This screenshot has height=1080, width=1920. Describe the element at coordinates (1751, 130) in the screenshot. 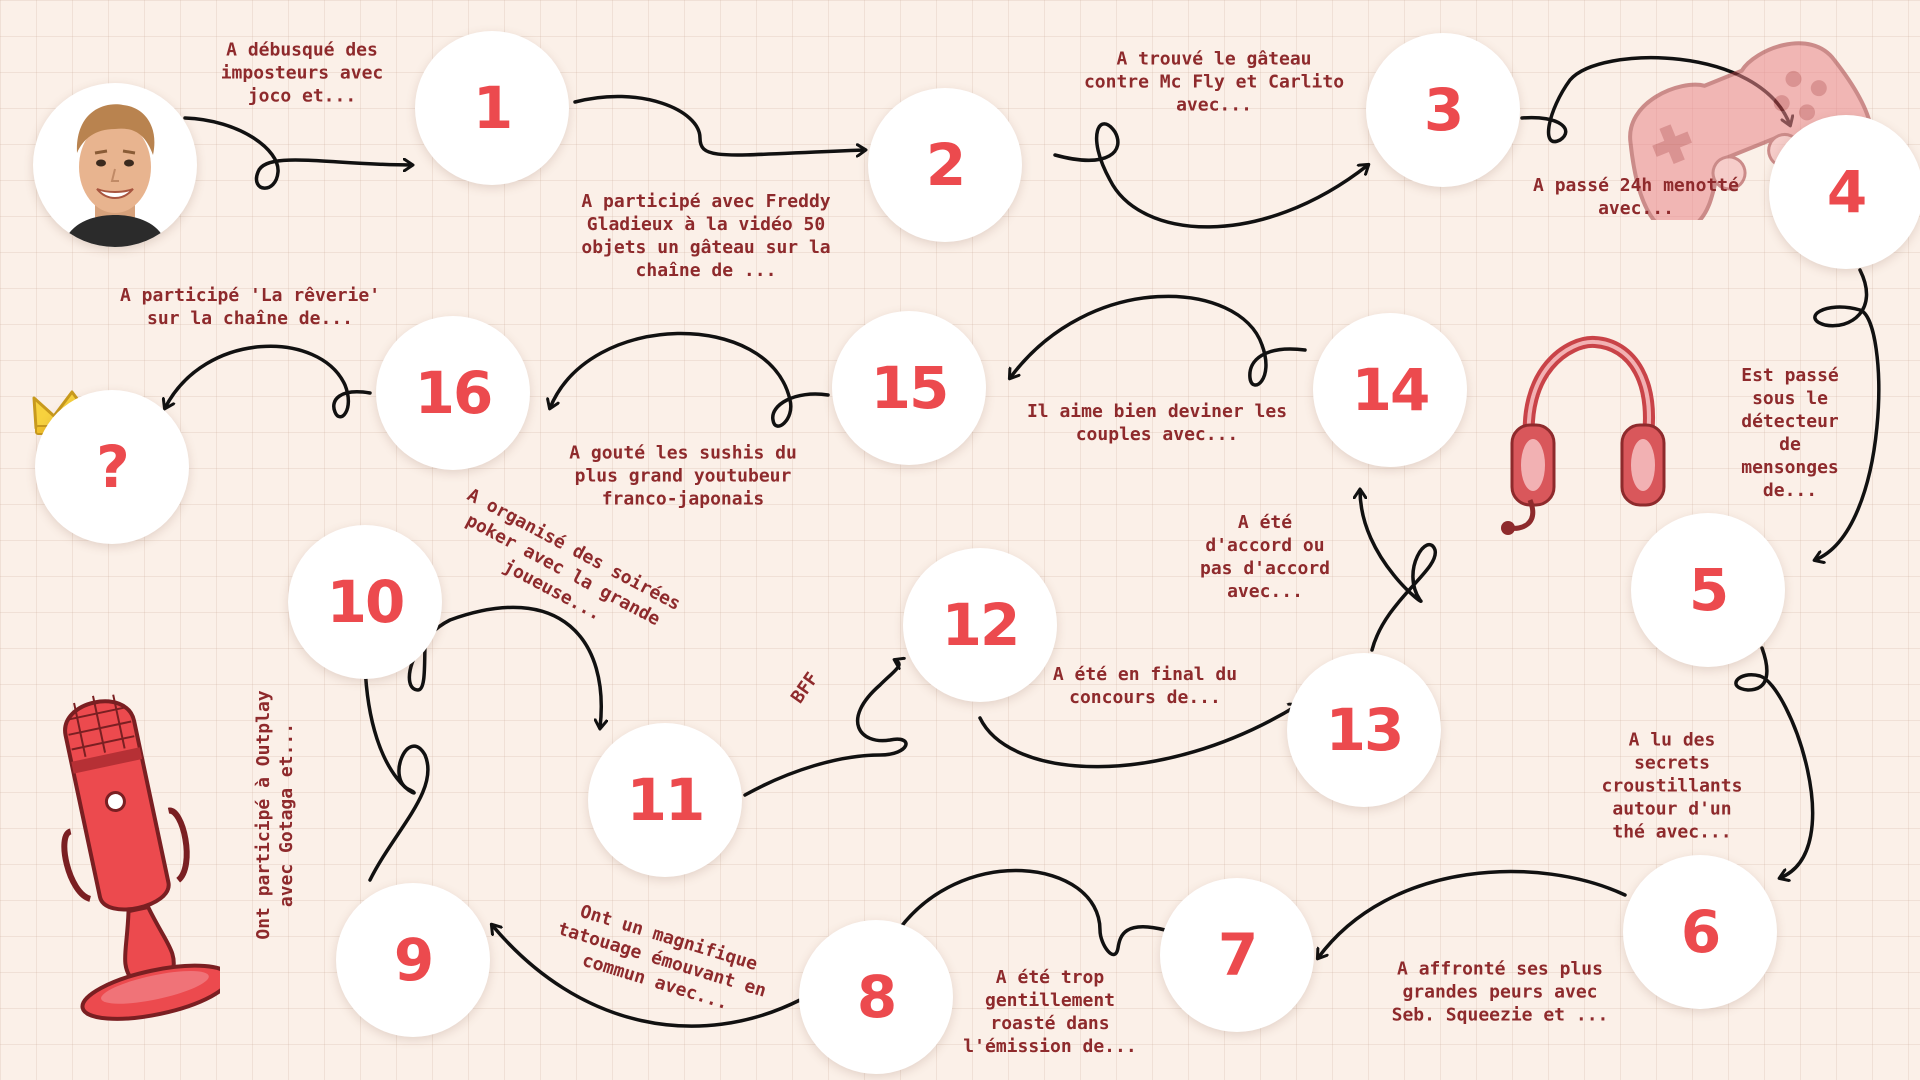

I see `gamepad-icon` at that location.